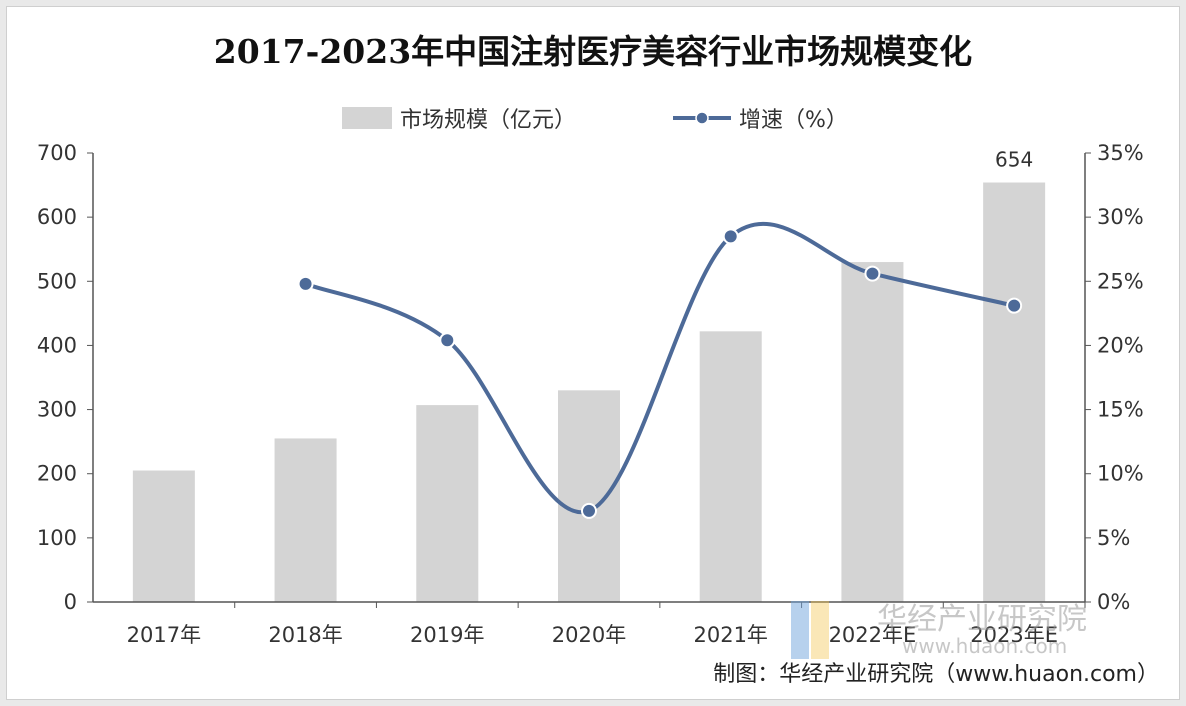  What do you see at coordinates (164, 635) in the screenshot?
I see `x-tick-label: 2017年` at bounding box center [164, 635].